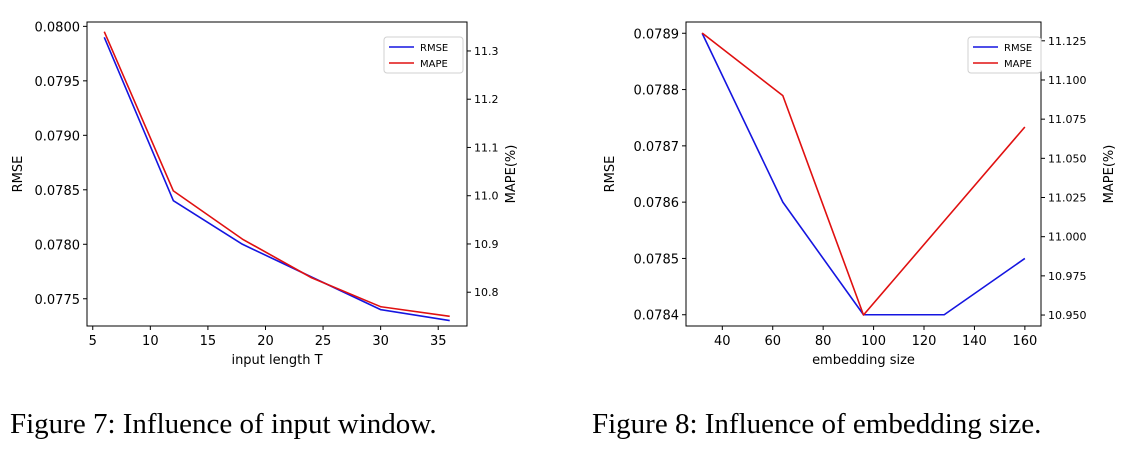  What do you see at coordinates (486, 99) in the screenshot?
I see `y2-tick-label: 11.2` at bounding box center [486, 99].